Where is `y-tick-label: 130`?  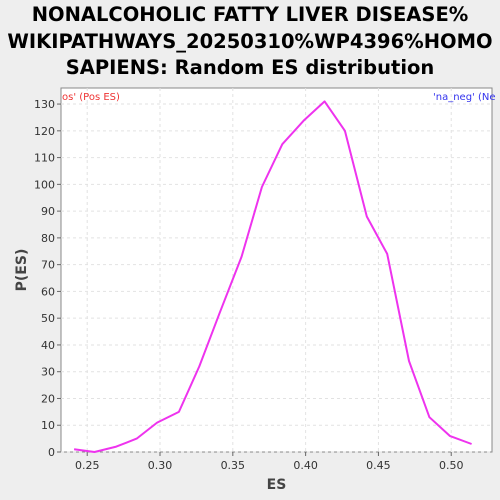 y-tick-label: 130 is located at coordinates (44, 104).